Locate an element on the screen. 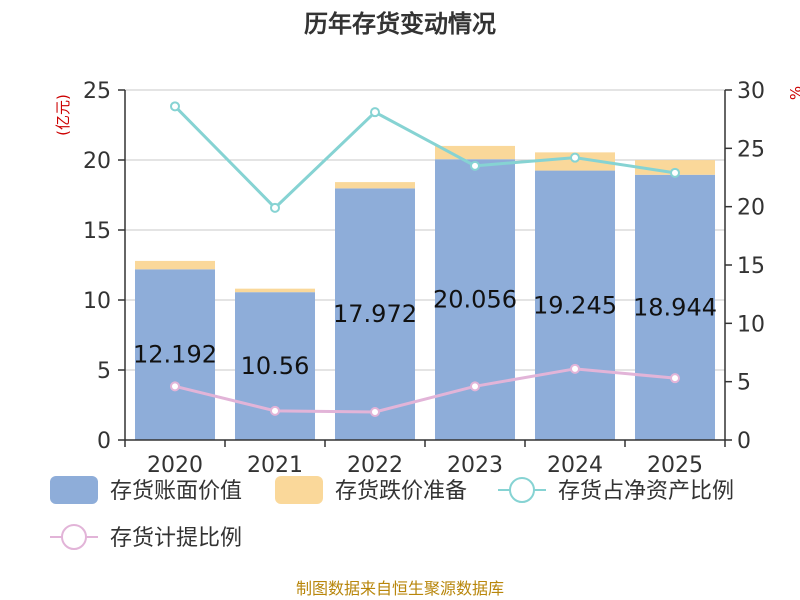 This screenshot has width=800, height=600. left-tick-label: 10 is located at coordinates (97, 301).